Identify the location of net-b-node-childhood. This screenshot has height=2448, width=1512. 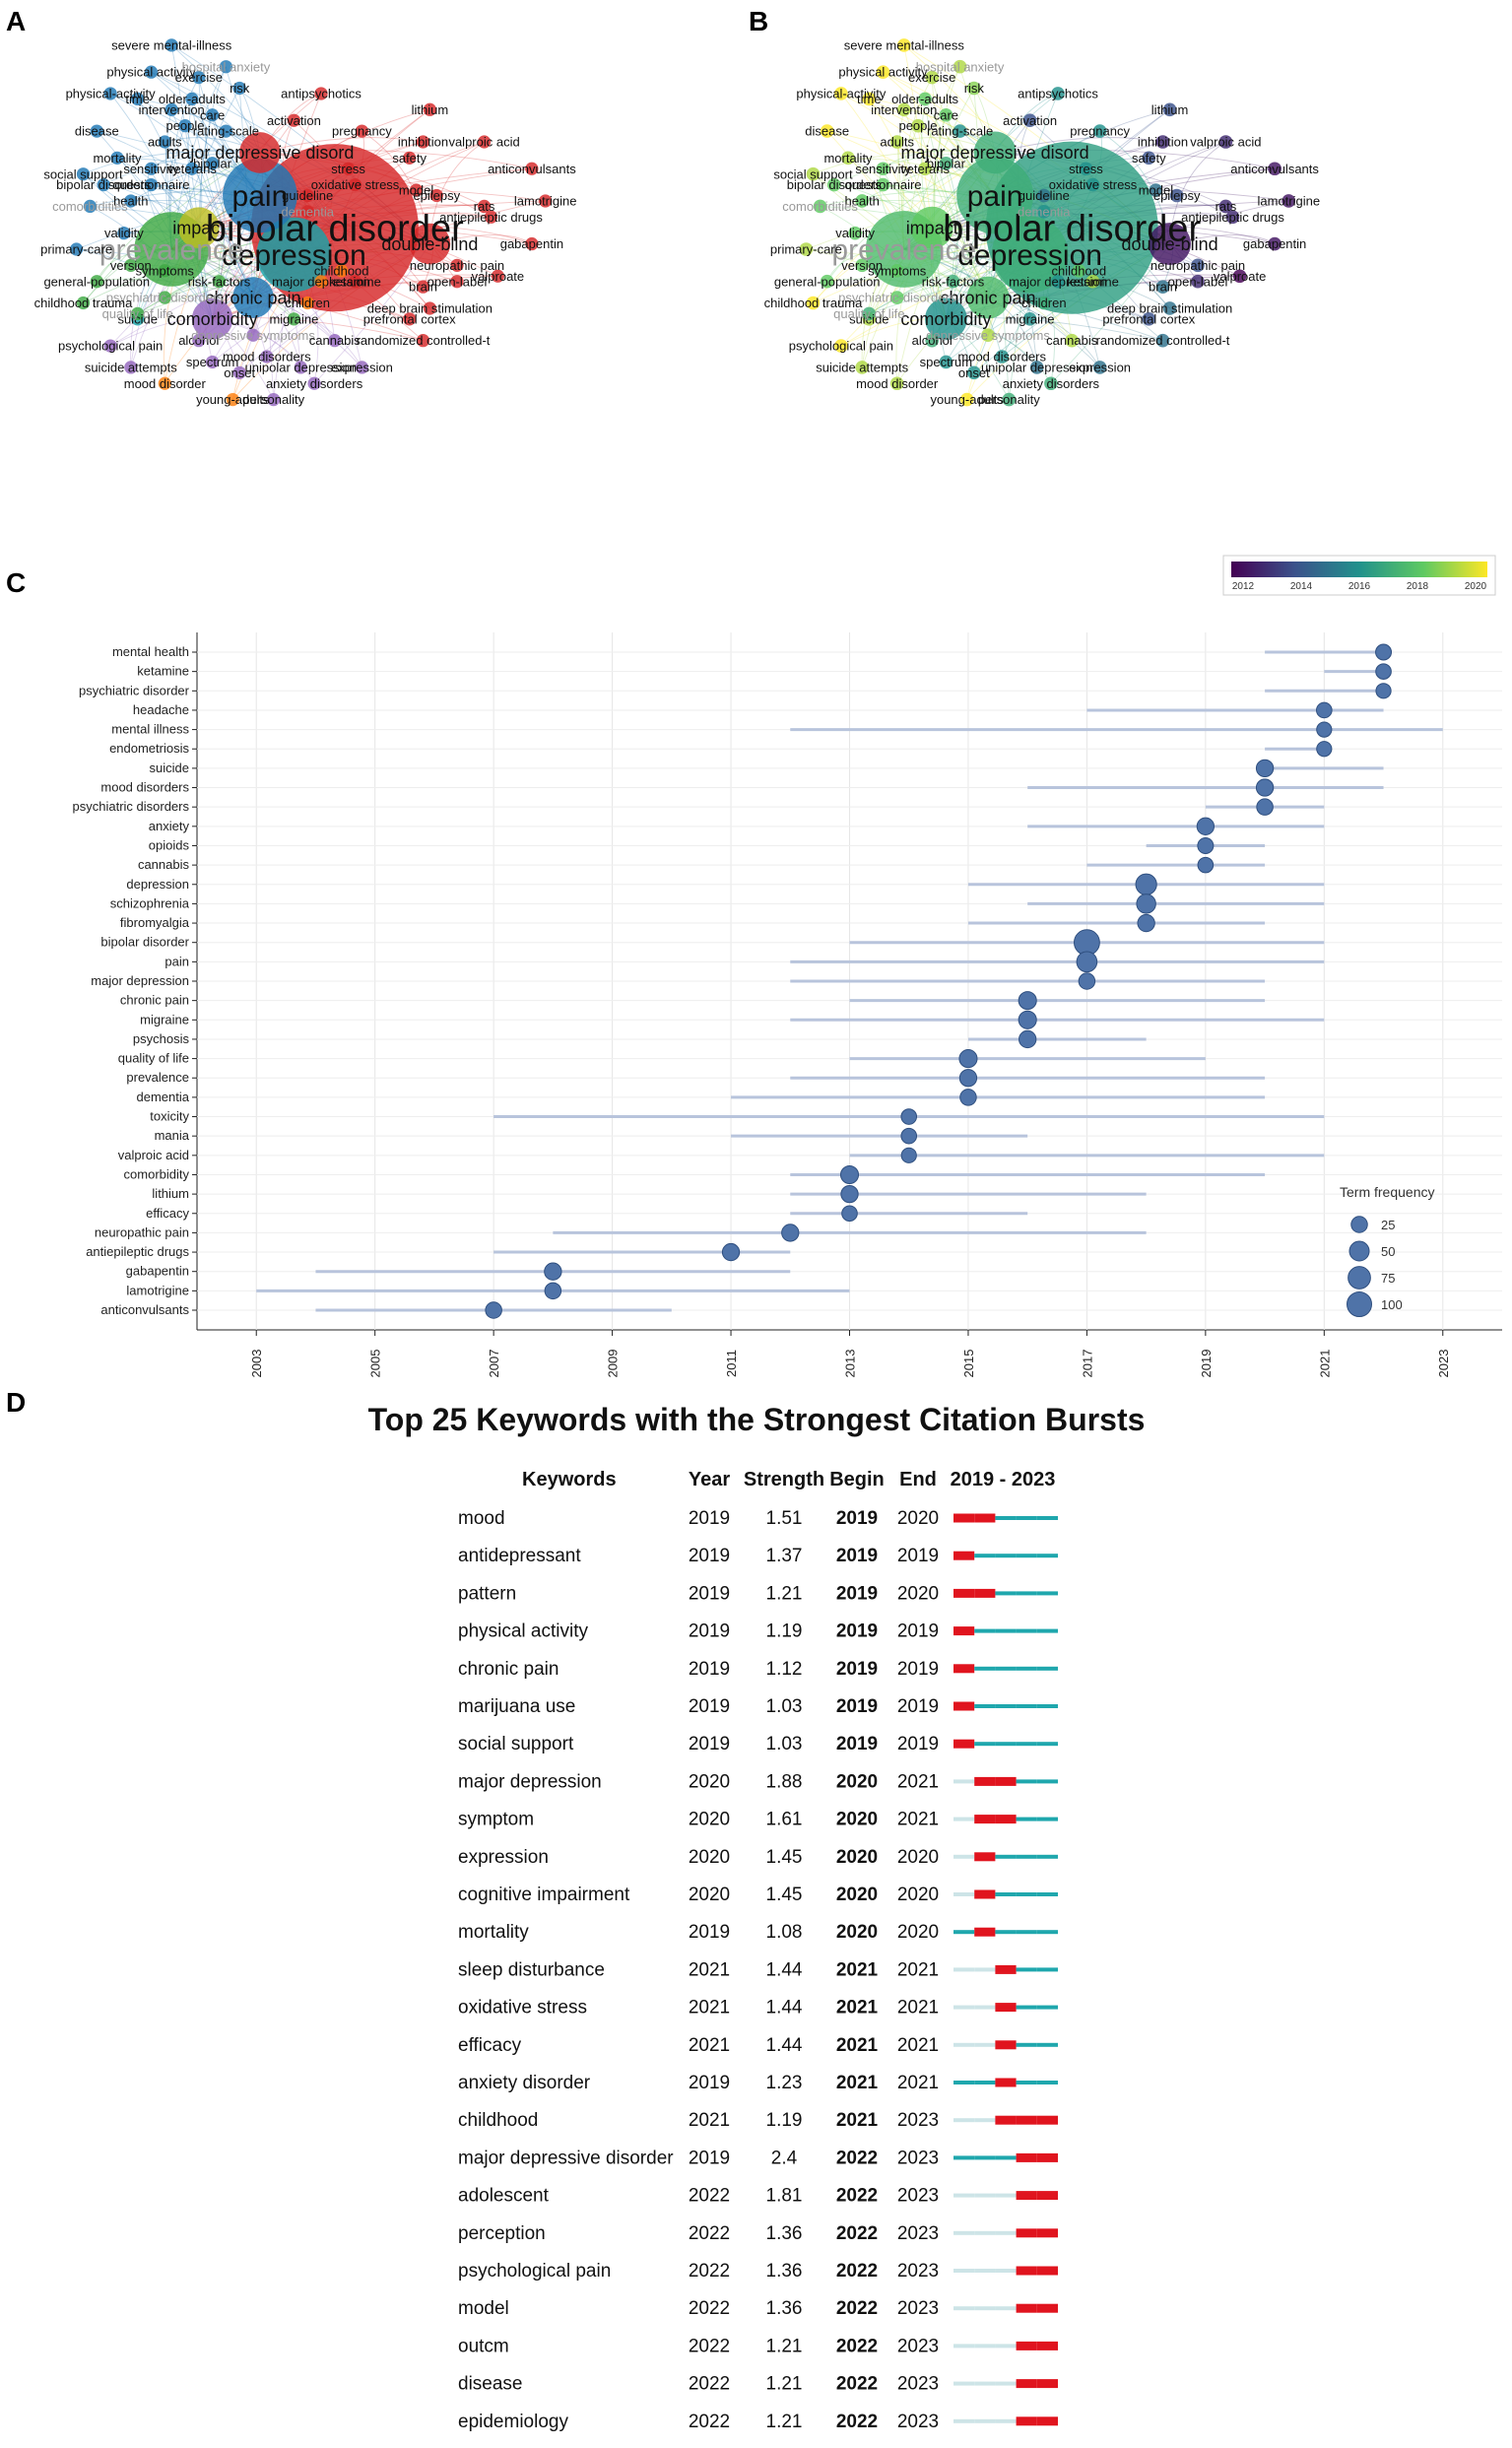
(1079, 270).